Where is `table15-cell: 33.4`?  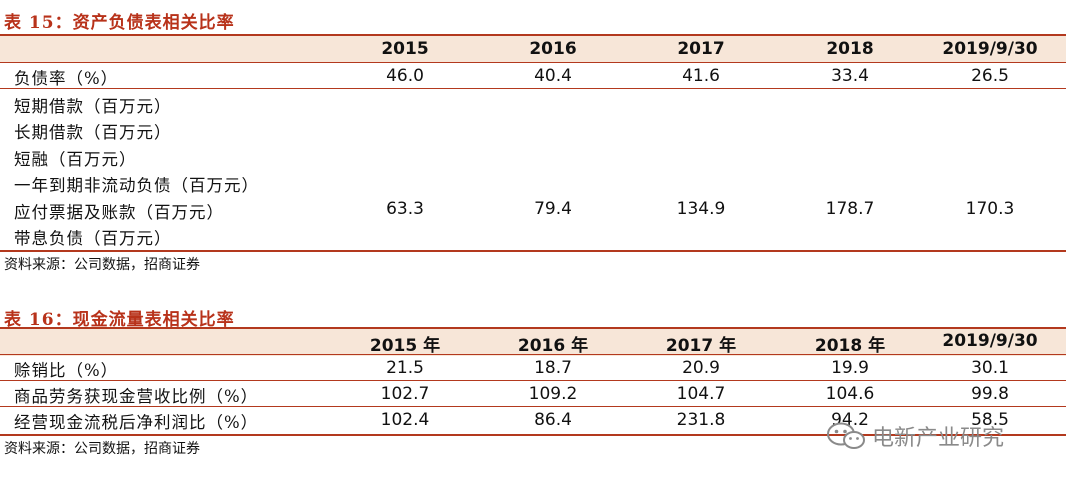 table15-cell: 33.4 is located at coordinates (850, 76).